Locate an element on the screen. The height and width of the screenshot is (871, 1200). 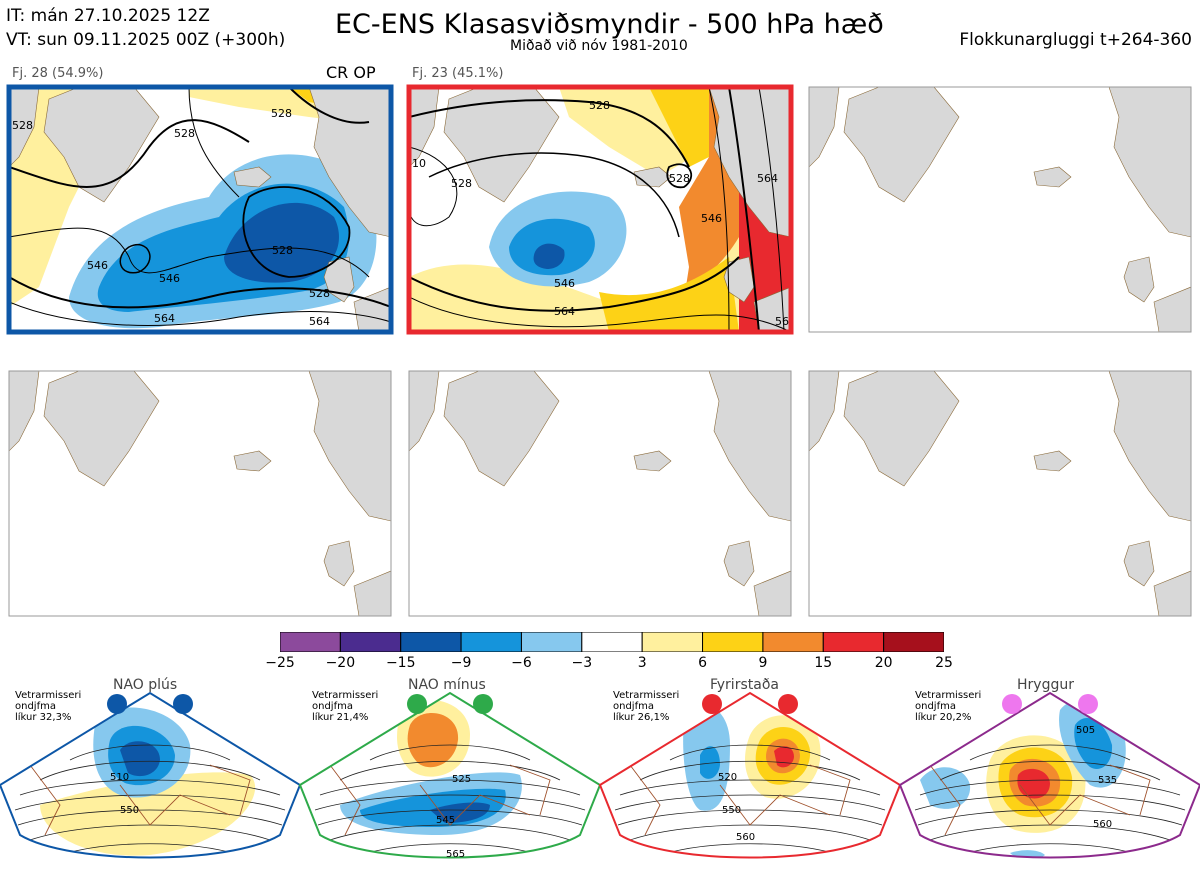
regime-name: Hryggur is located at coordinates (1045, 685).